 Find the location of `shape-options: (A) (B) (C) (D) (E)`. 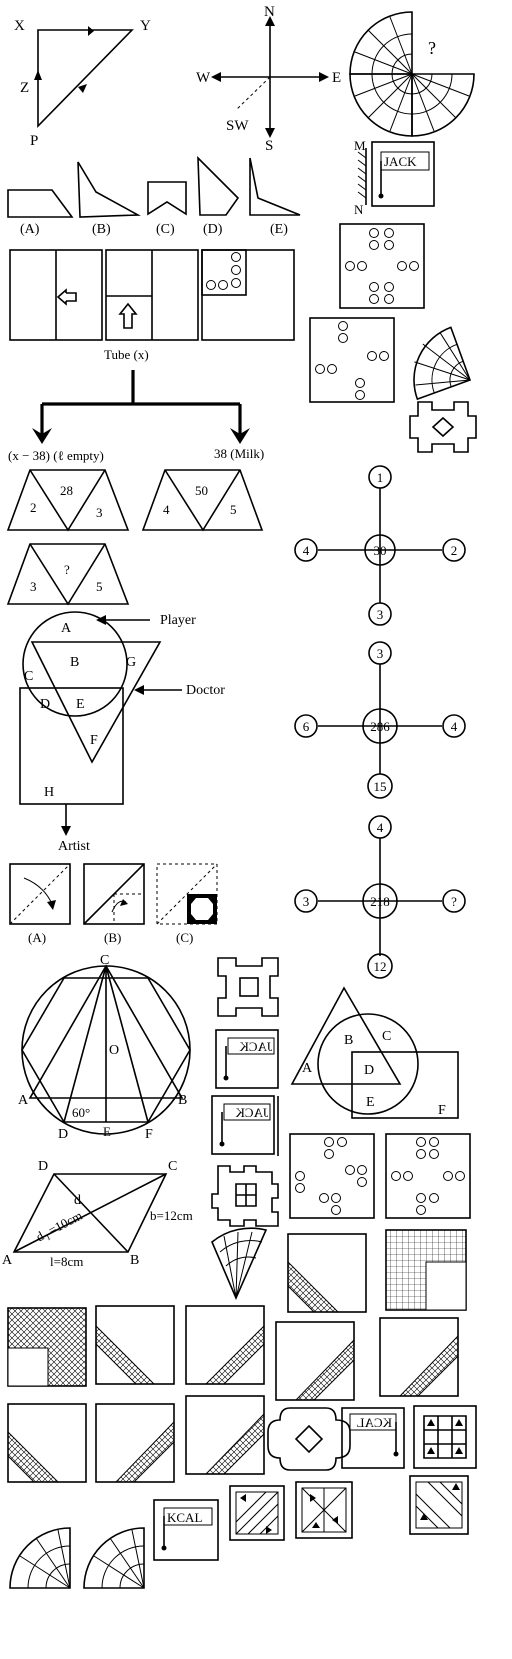

shape-options: (A) (B) (C) (D) (E) is located at coordinates (154, 196).